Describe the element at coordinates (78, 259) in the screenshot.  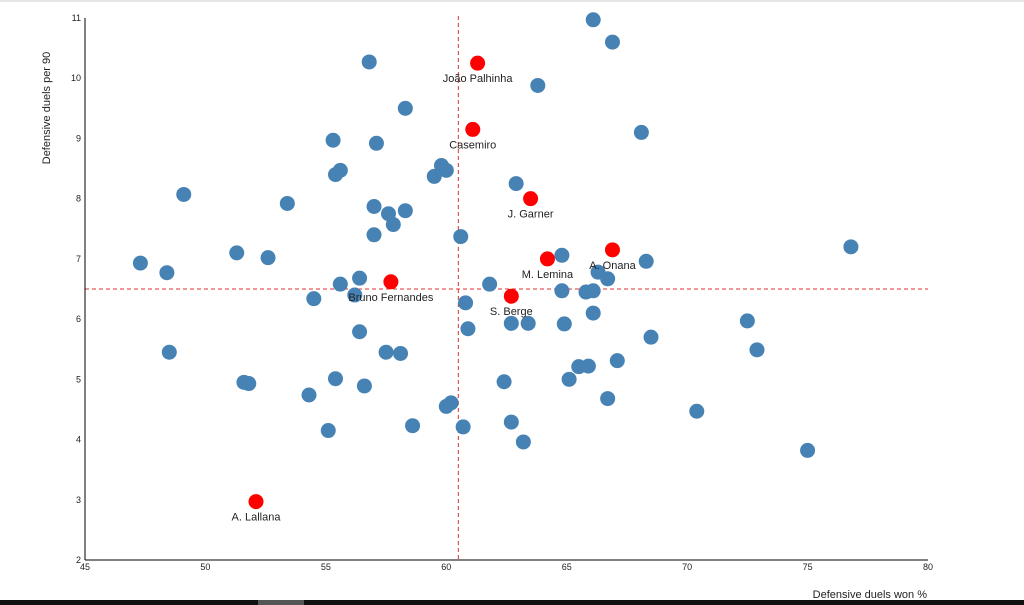
I see `y-tick-label: 7` at that location.